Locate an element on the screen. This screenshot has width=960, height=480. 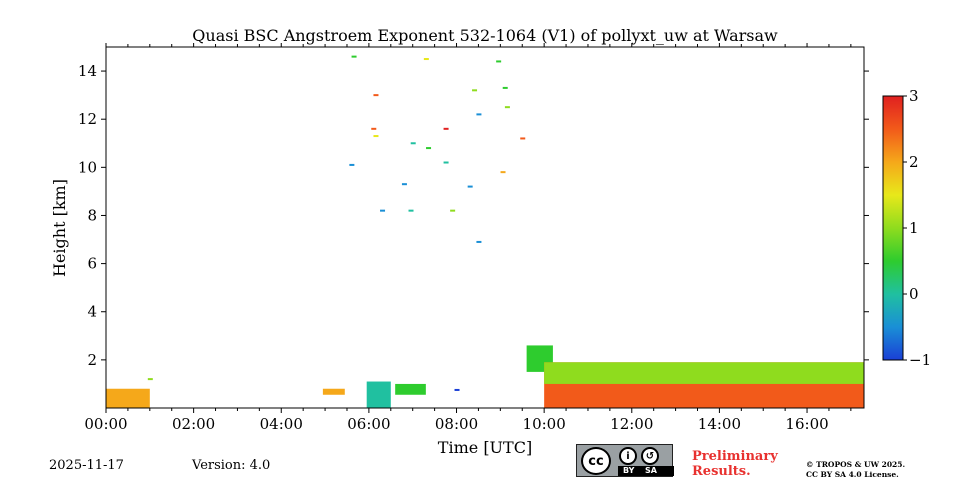
colorbar-tick-label: 2 is located at coordinates (914, 162).